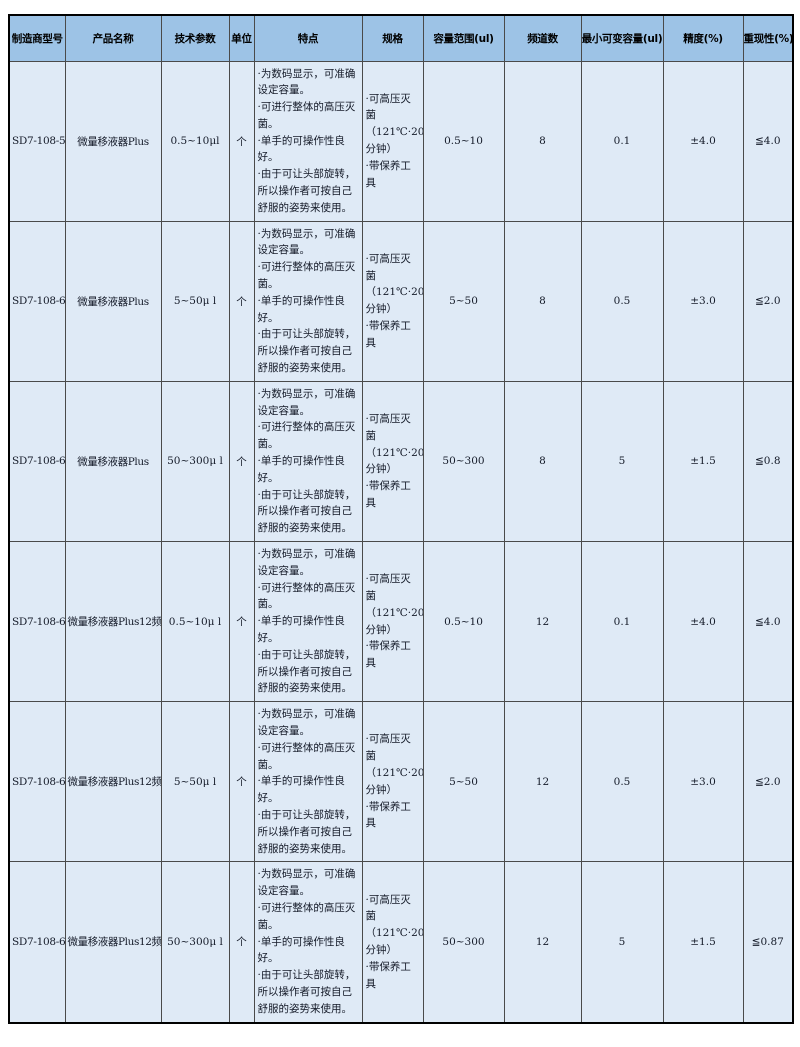 The height and width of the screenshot is (1047, 800). I want to click on col-header-min-volume: 最小可变容量(ul), so click(622, 38).